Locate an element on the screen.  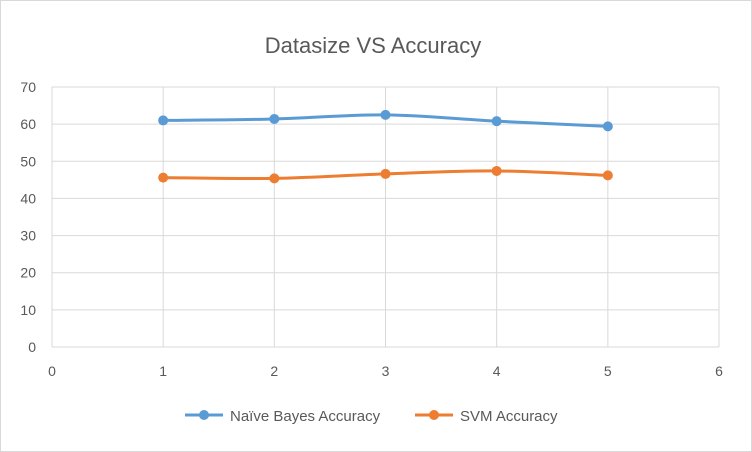
chart-title: Datasize VS Accuracy is located at coordinates (373, 45).